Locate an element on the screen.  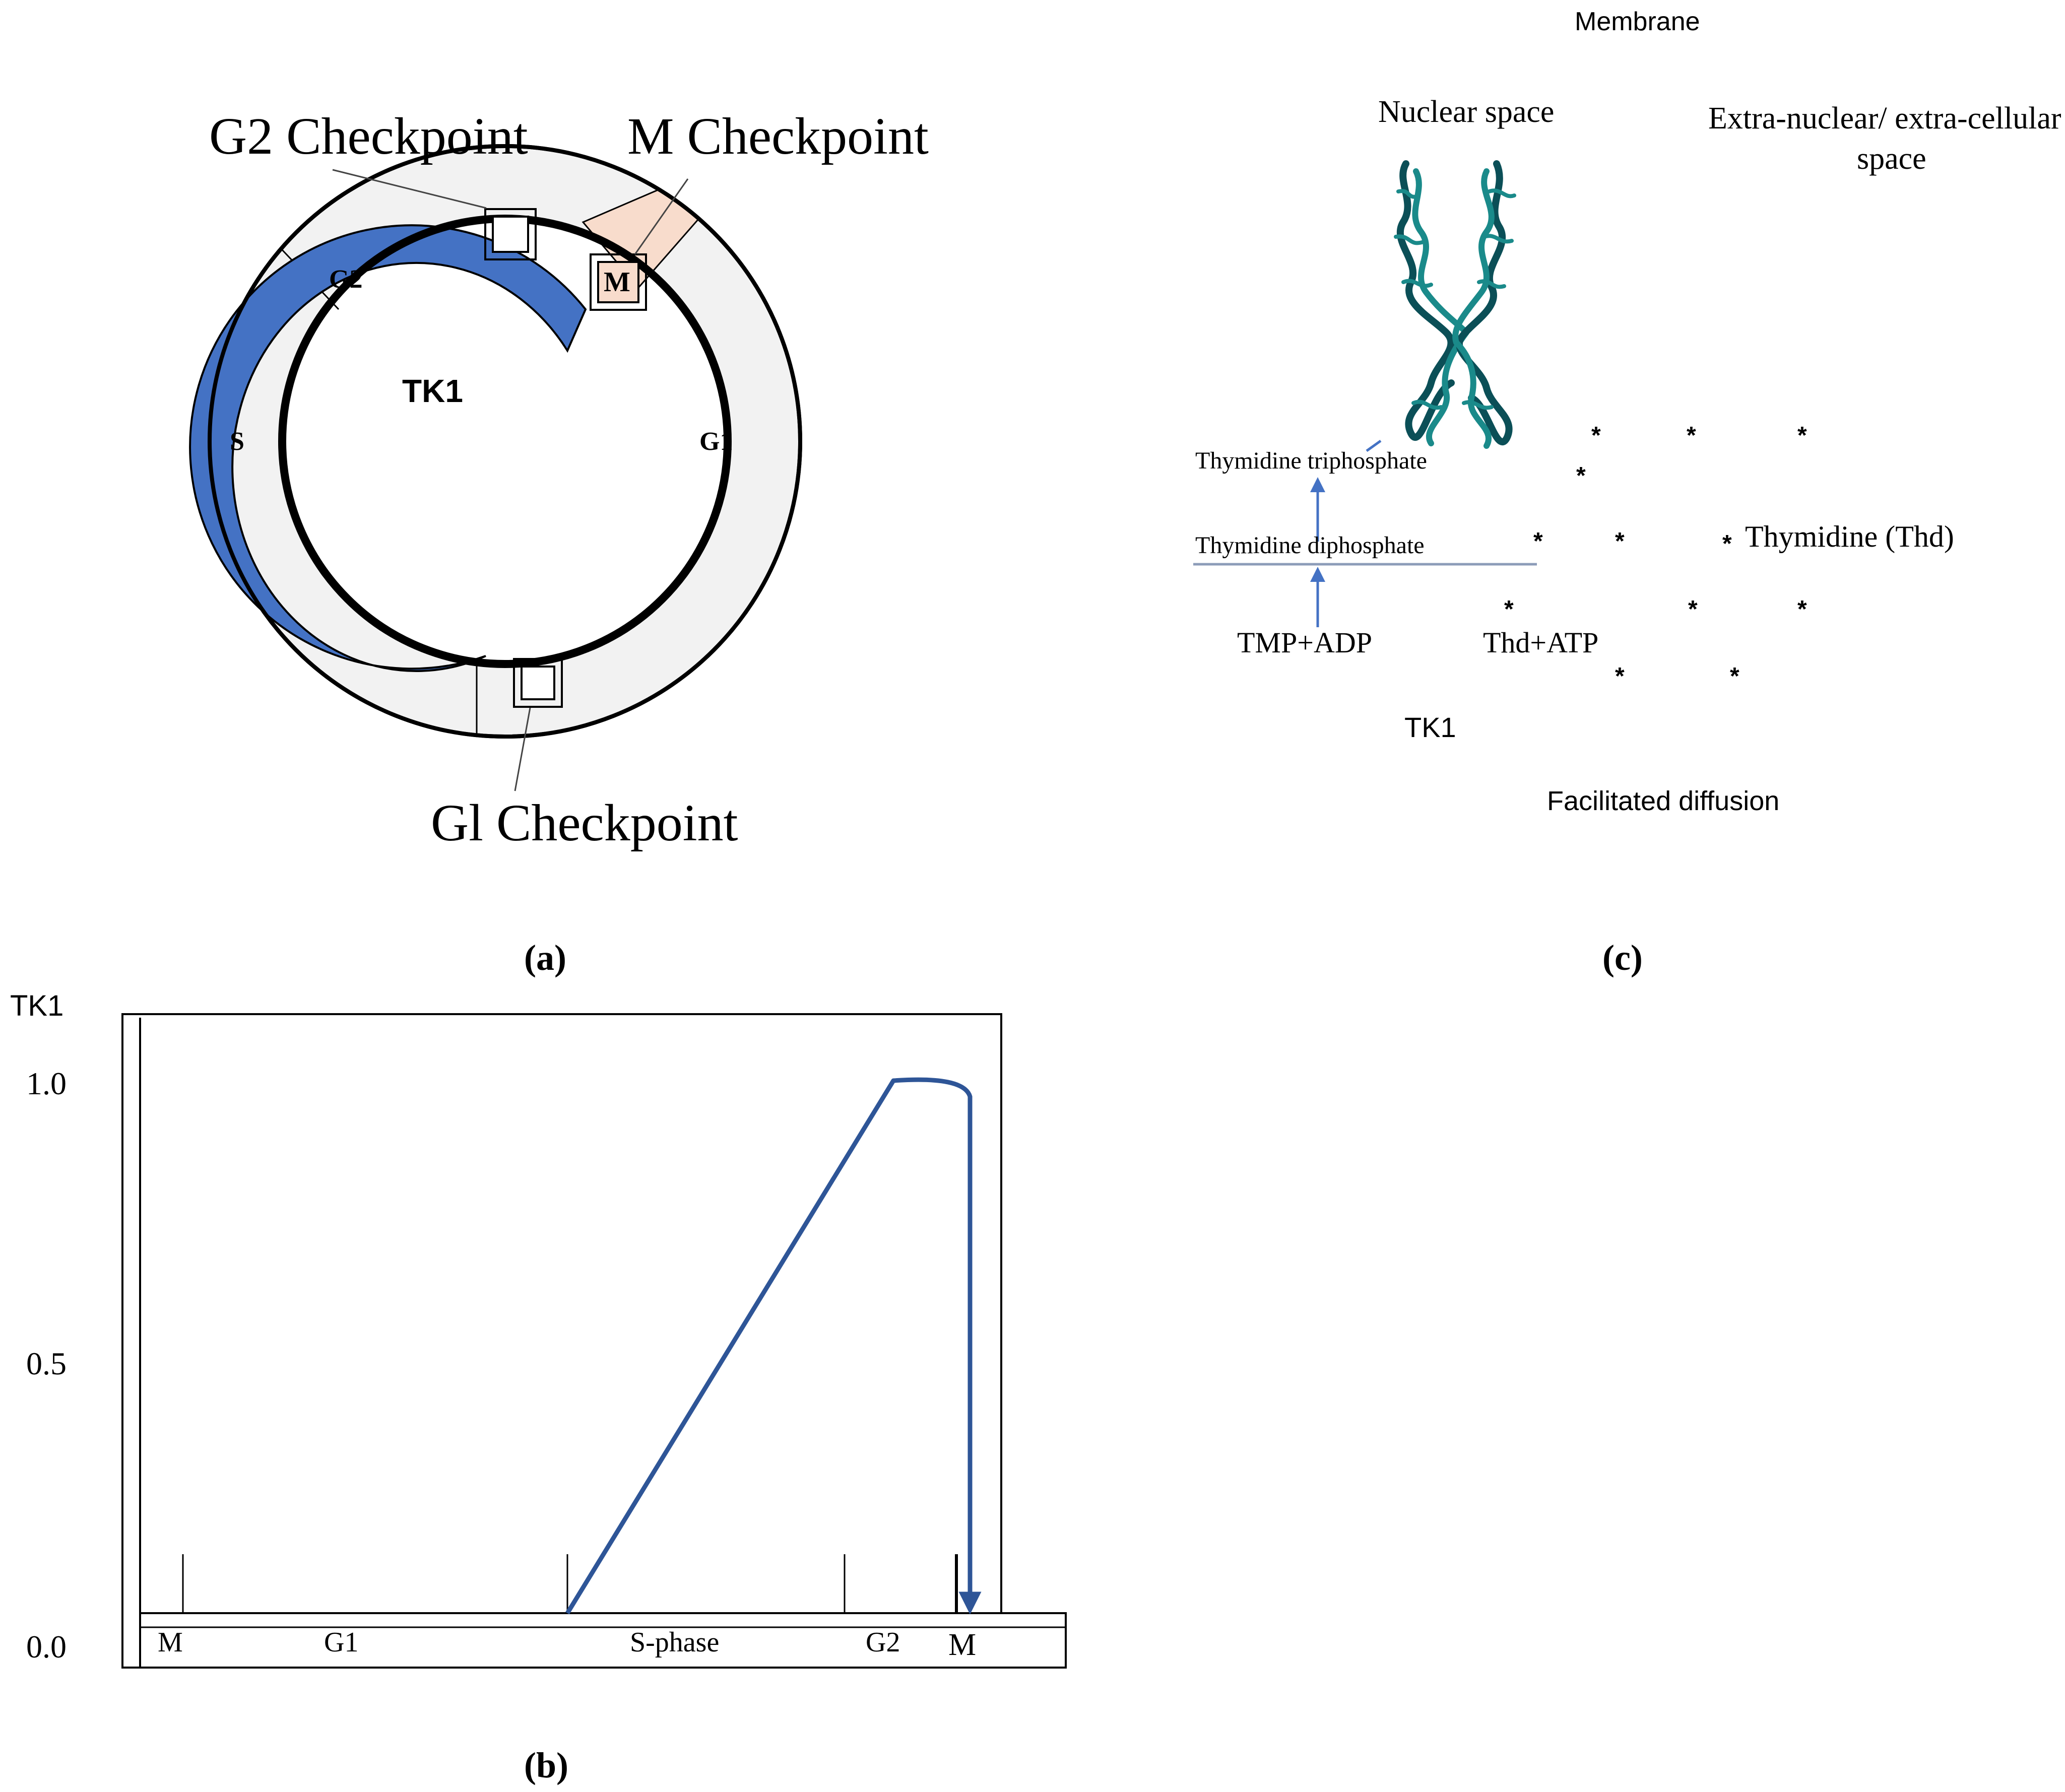
g2-checkpoint-leader is located at coordinates (409, 189).